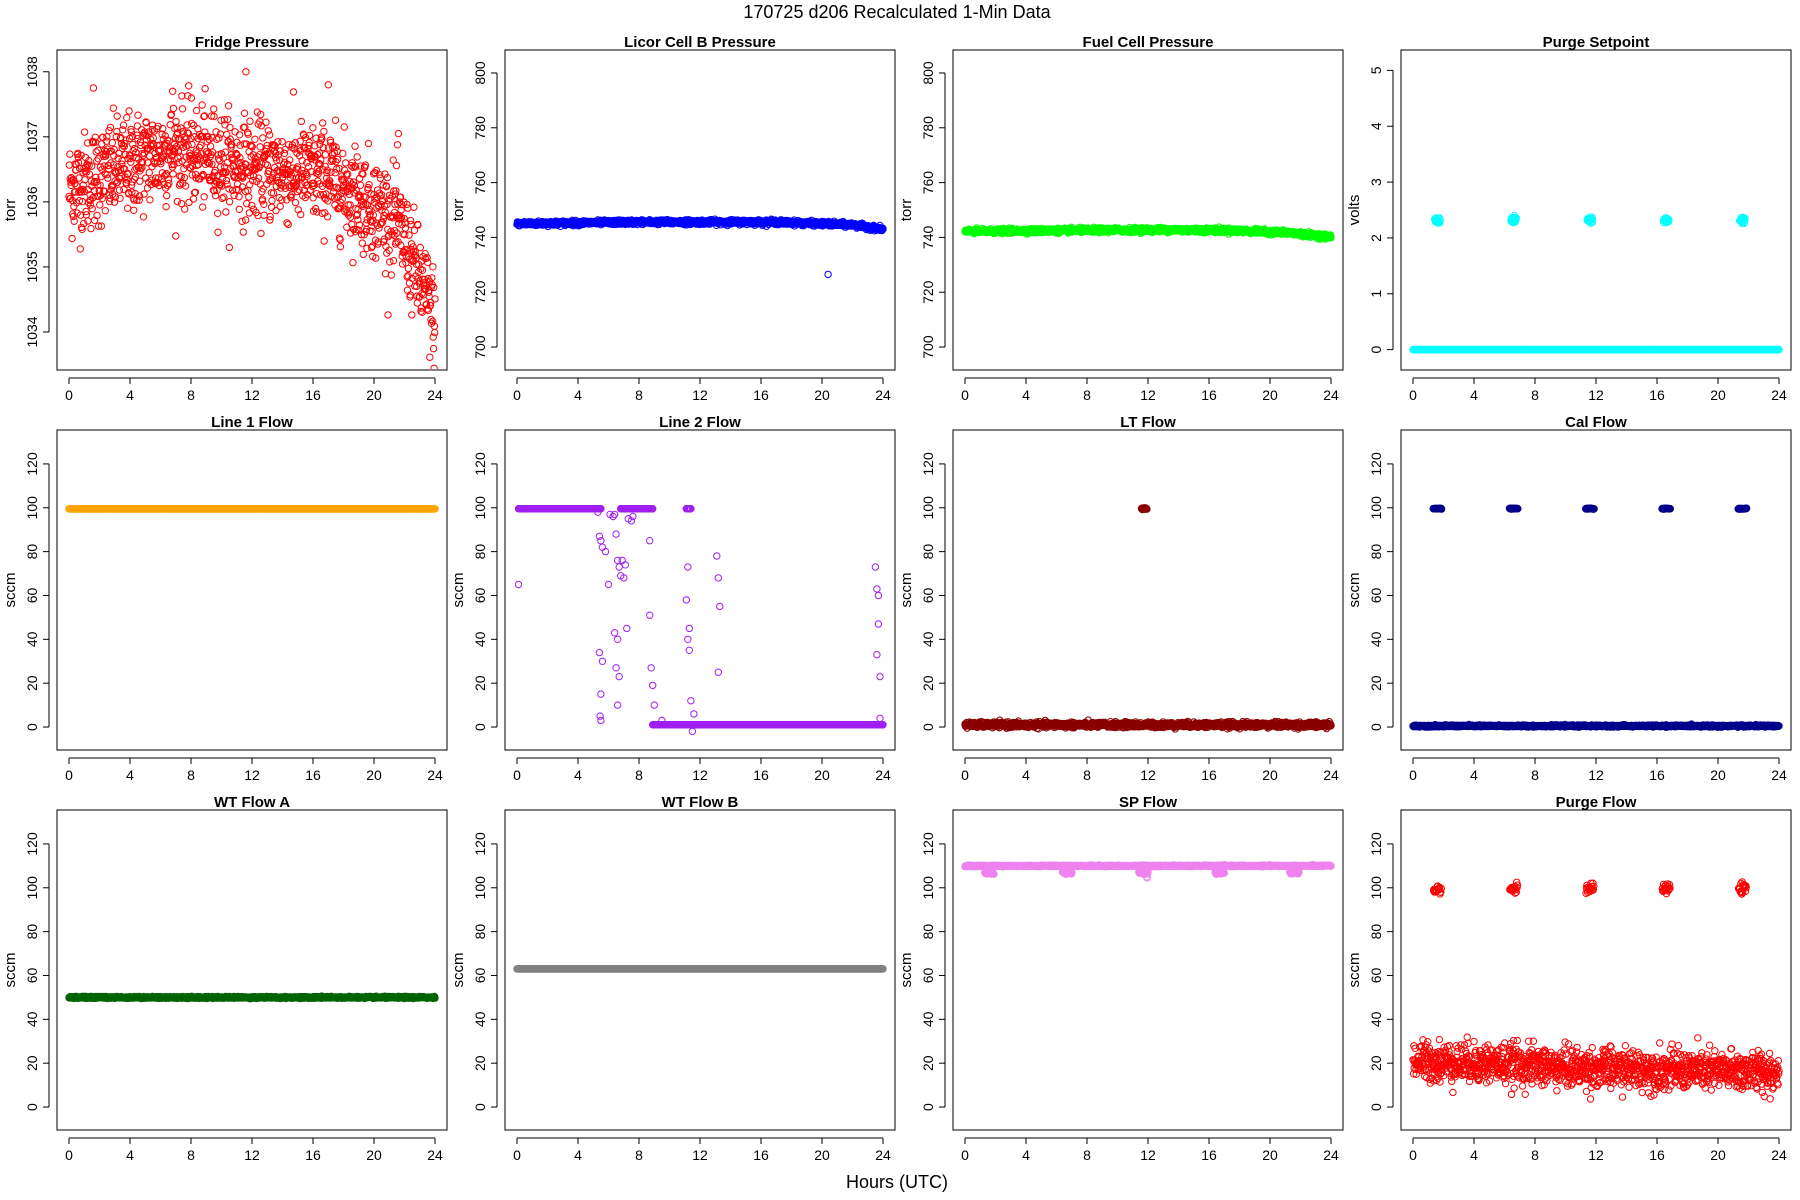 The height and width of the screenshot is (1200, 1800). Describe the element at coordinates (1718, 395) in the screenshot. I see `x-tick-label: 20` at that location.